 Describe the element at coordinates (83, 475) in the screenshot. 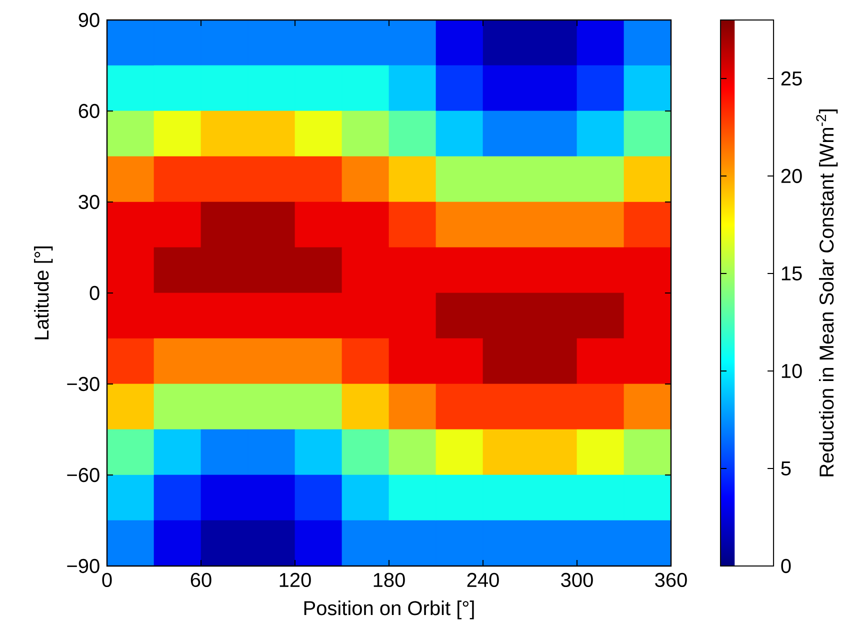

I see `y-tick-label: −60` at that location.